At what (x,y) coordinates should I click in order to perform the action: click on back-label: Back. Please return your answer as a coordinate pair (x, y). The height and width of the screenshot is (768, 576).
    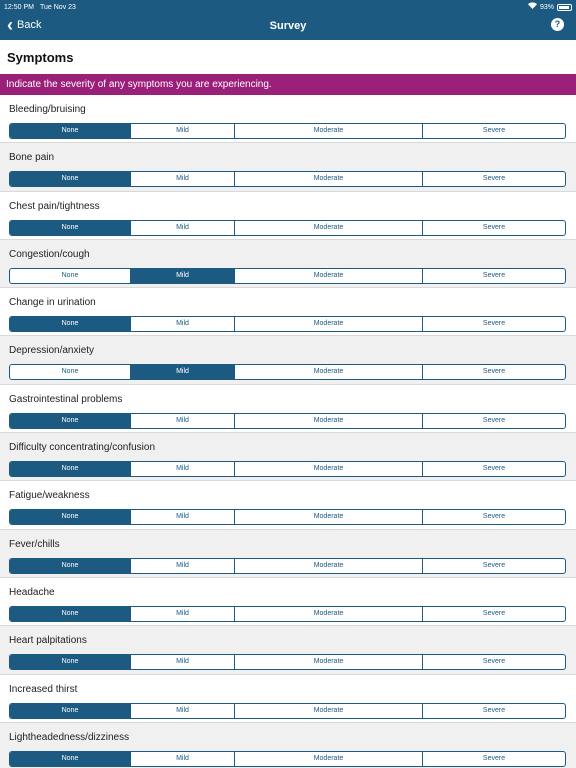
    Looking at the image, I should click on (29, 25).